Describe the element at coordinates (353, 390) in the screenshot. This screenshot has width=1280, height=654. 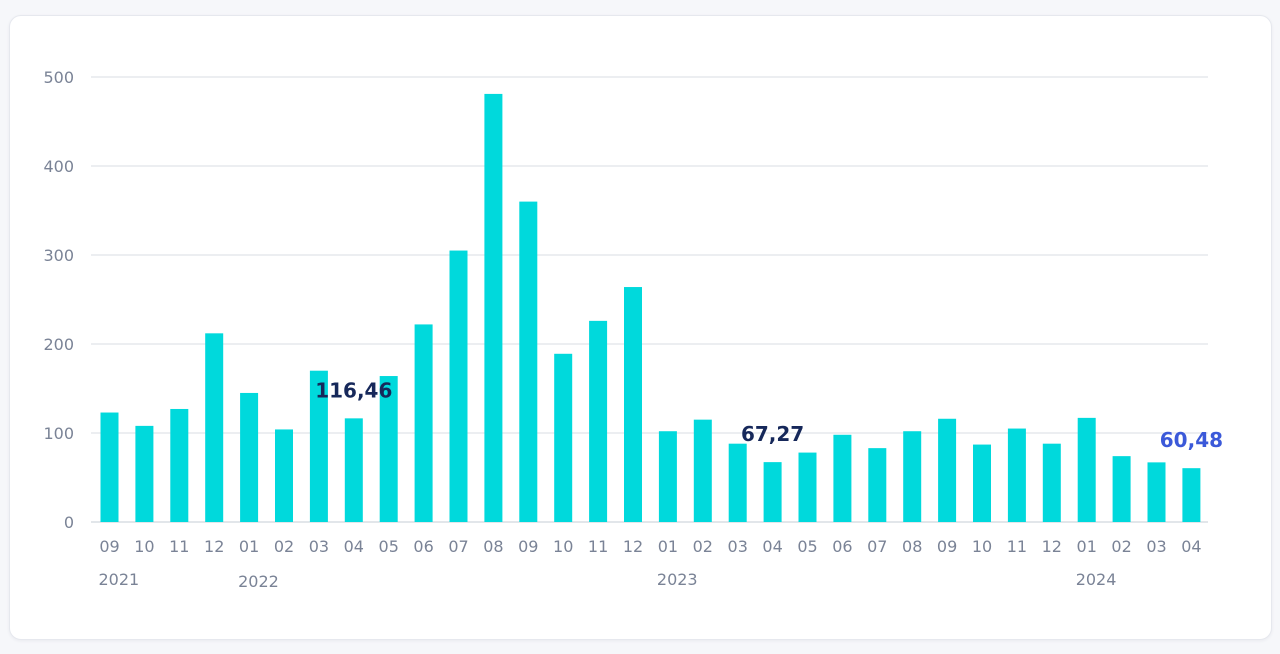
I see `value-annotation: 116,46` at that location.